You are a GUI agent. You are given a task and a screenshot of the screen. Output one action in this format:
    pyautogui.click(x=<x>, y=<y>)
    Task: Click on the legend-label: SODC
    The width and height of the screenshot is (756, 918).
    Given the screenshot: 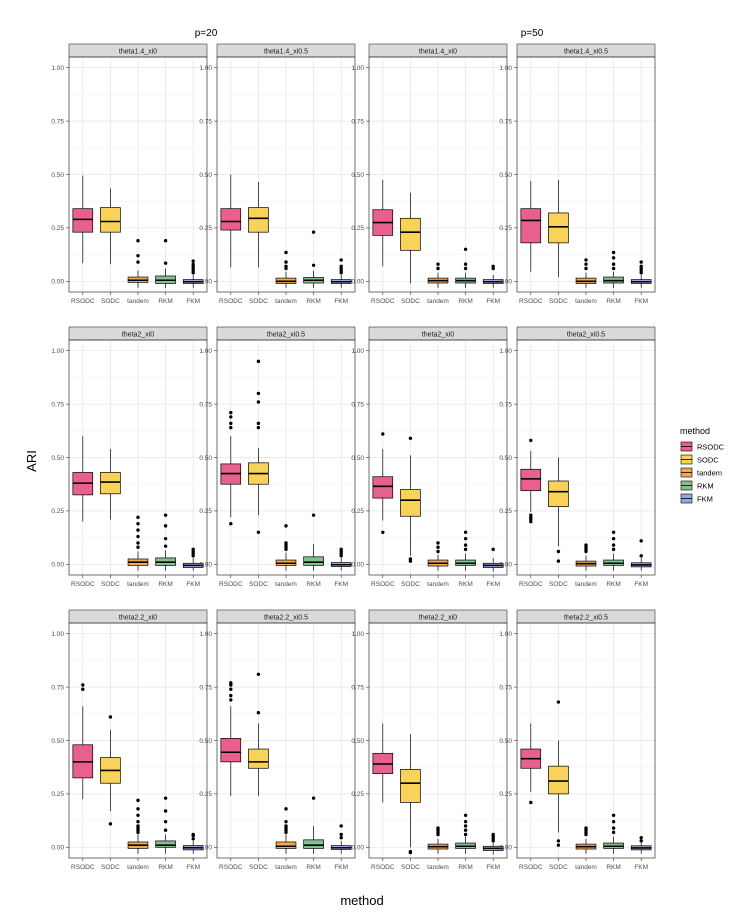 What is the action you would take?
    pyautogui.click(x=708, y=460)
    